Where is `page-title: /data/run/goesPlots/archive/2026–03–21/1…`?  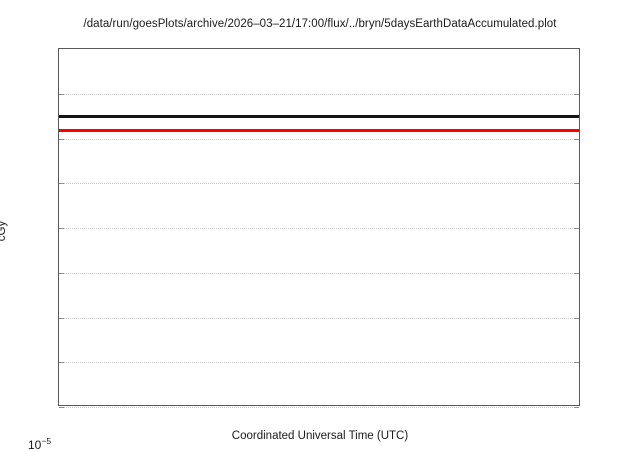
page-title: /data/run/goesPlots/archive/2026–03–21/1… is located at coordinates (320, 24).